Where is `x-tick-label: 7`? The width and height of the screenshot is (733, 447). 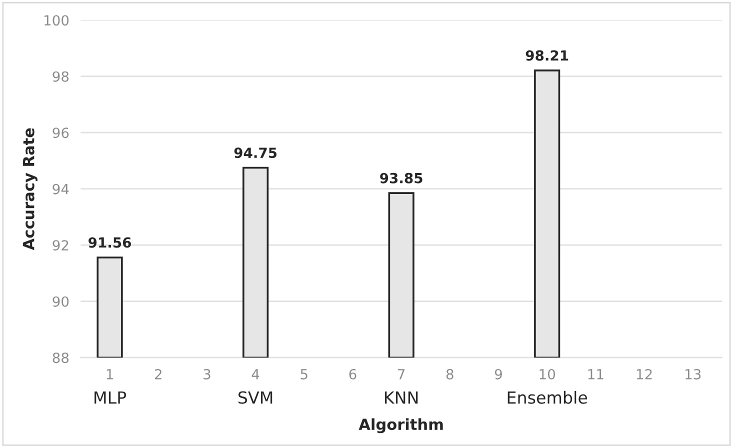 x-tick-label: 7 is located at coordinates (401, 374).